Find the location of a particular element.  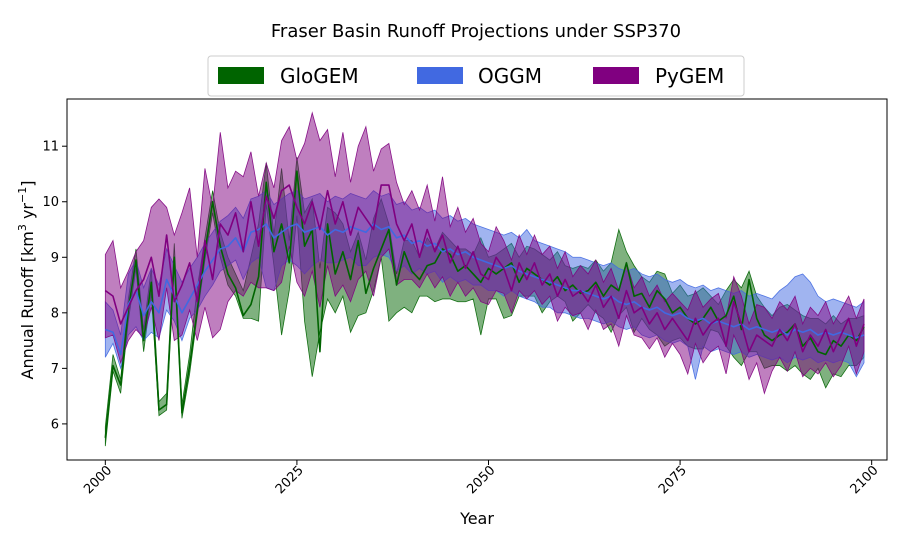

legend-label-glogem: GloGEM is located at coordinates (319, 76).